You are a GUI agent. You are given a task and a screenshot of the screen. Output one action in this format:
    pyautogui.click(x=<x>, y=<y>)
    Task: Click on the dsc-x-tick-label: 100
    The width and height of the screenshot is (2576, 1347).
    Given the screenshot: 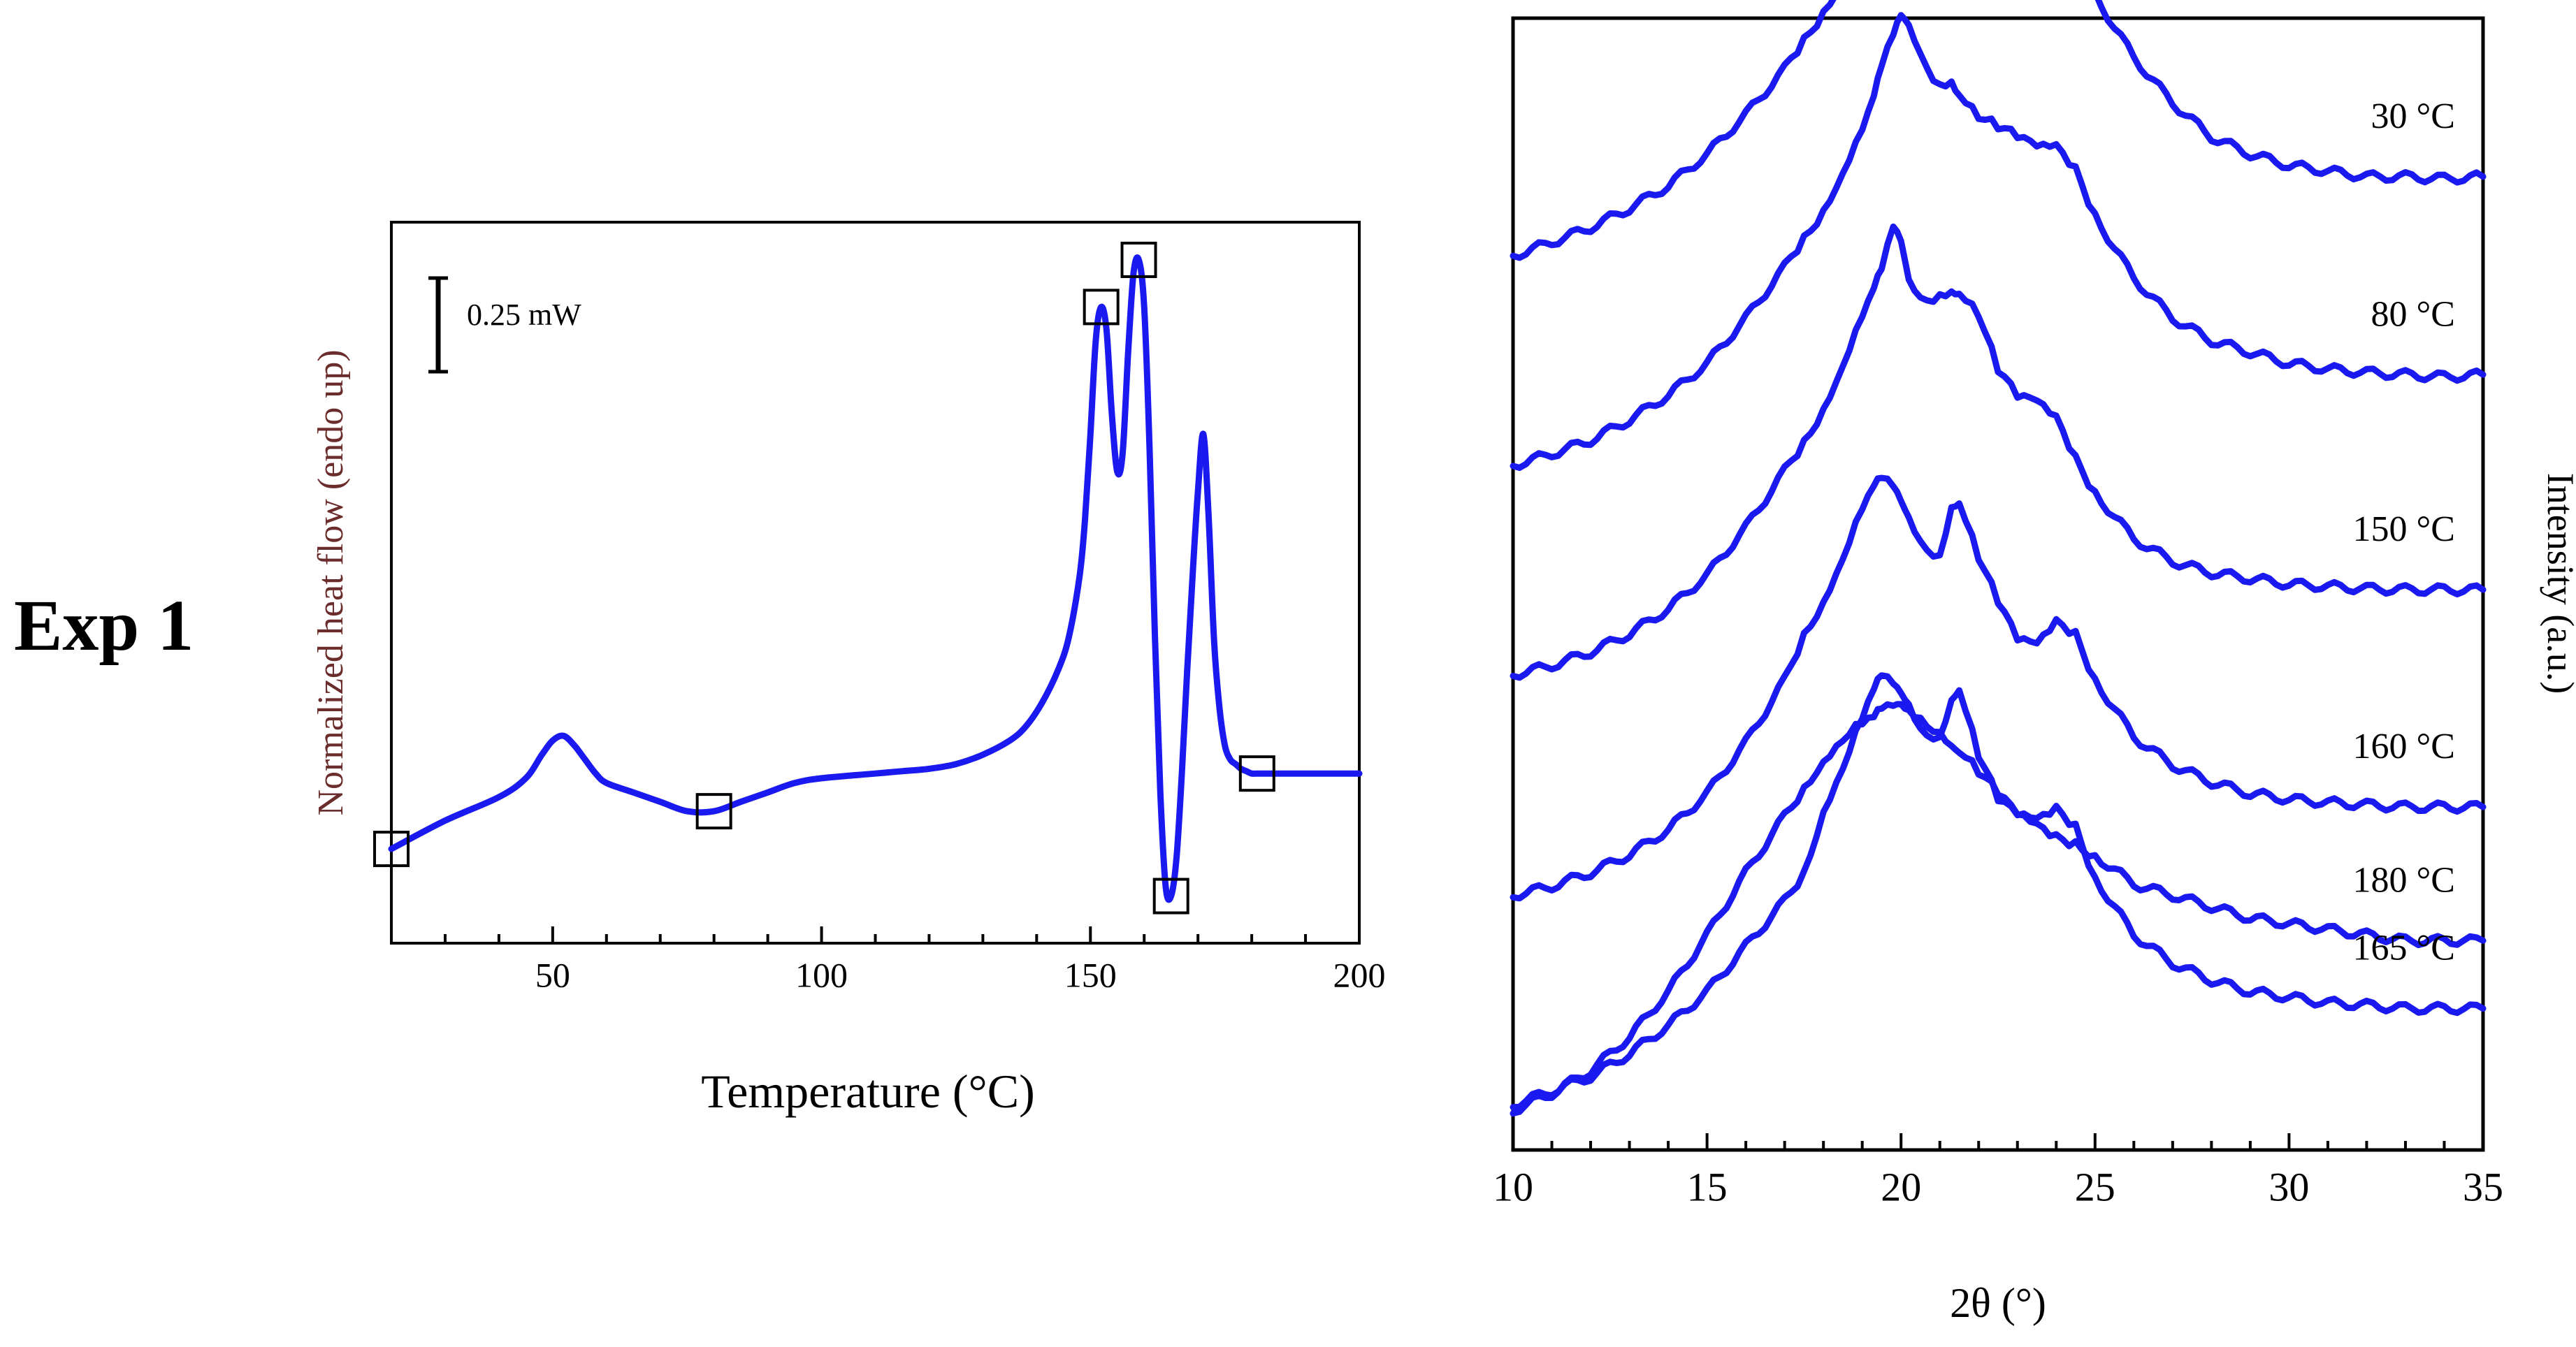 What is the action you would take?
    pyautogui.click(x=821, y=975)
    